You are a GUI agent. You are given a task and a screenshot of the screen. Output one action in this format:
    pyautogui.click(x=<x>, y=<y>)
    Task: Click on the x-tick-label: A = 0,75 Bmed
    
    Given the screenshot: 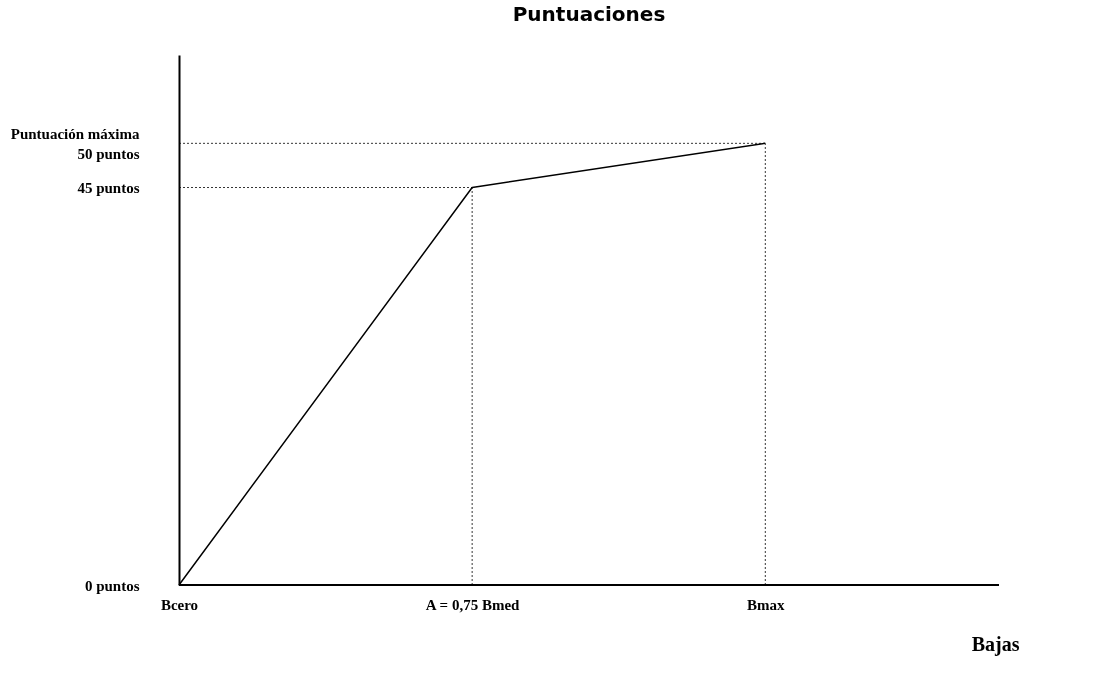 What is the action you would take?
    pyautogui.click(x=473, y=604)
    